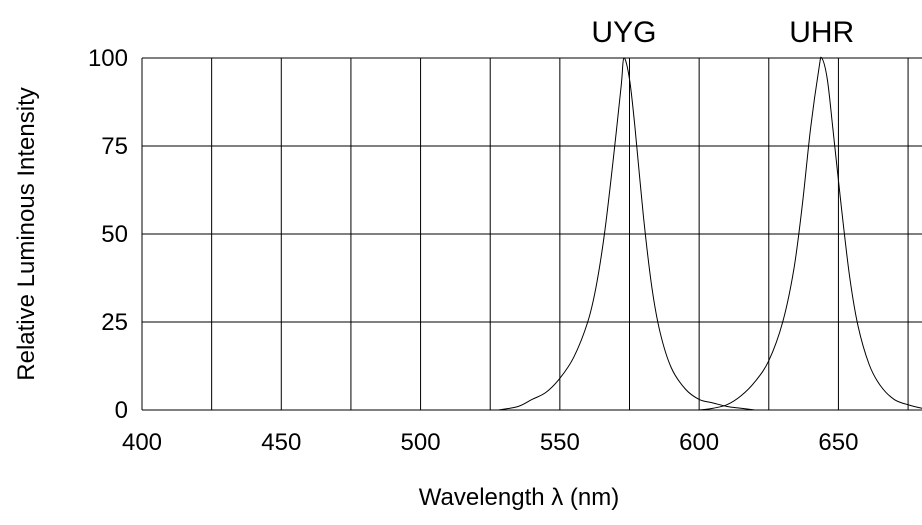  I want to click on x-tick-label: 600, so click(699, 442).